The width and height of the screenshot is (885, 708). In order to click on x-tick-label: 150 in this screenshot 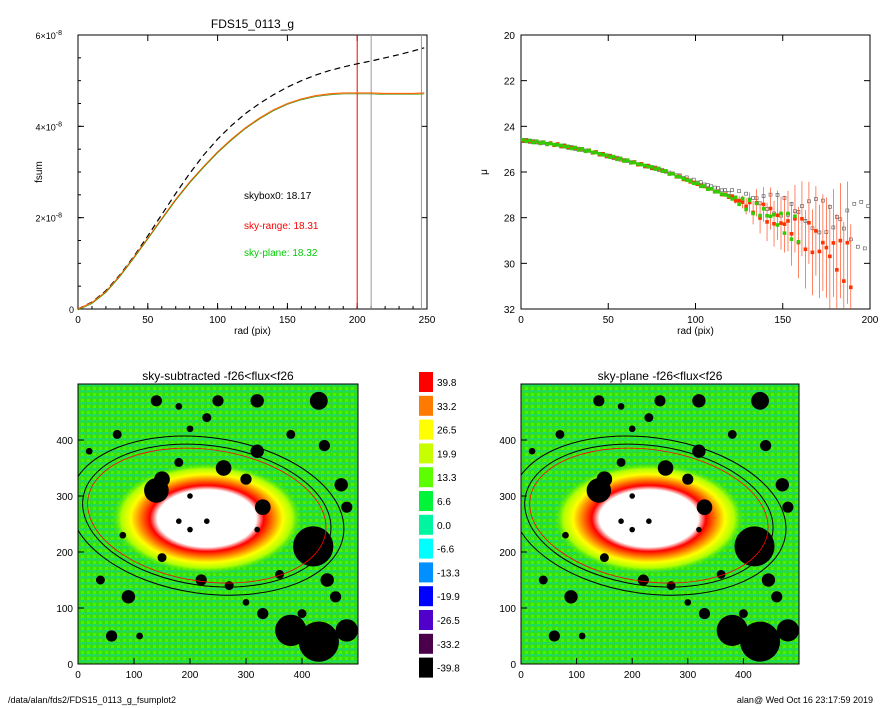, I will do `click(782, 320)`.